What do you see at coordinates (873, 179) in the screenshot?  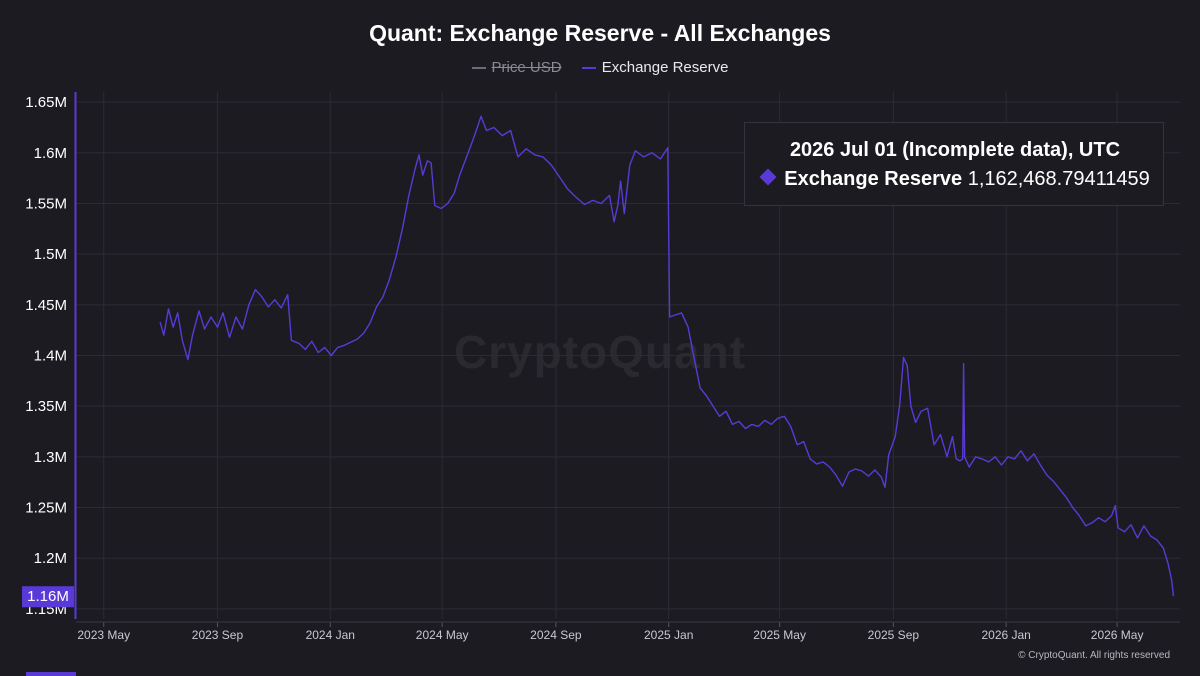 I see `tooltip-series-name: Exchange Reserve` at bounding box center [873, 179].